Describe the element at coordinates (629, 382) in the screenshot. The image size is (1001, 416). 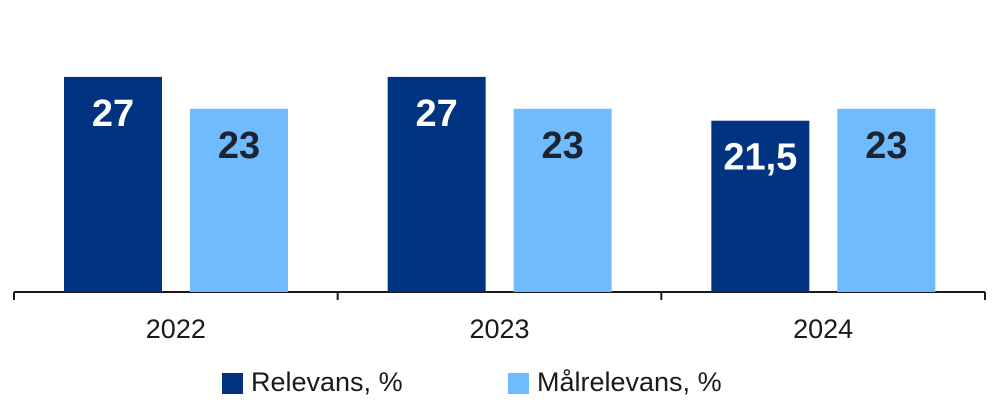
I see `legend-label: Målrelevans, %` at that location.